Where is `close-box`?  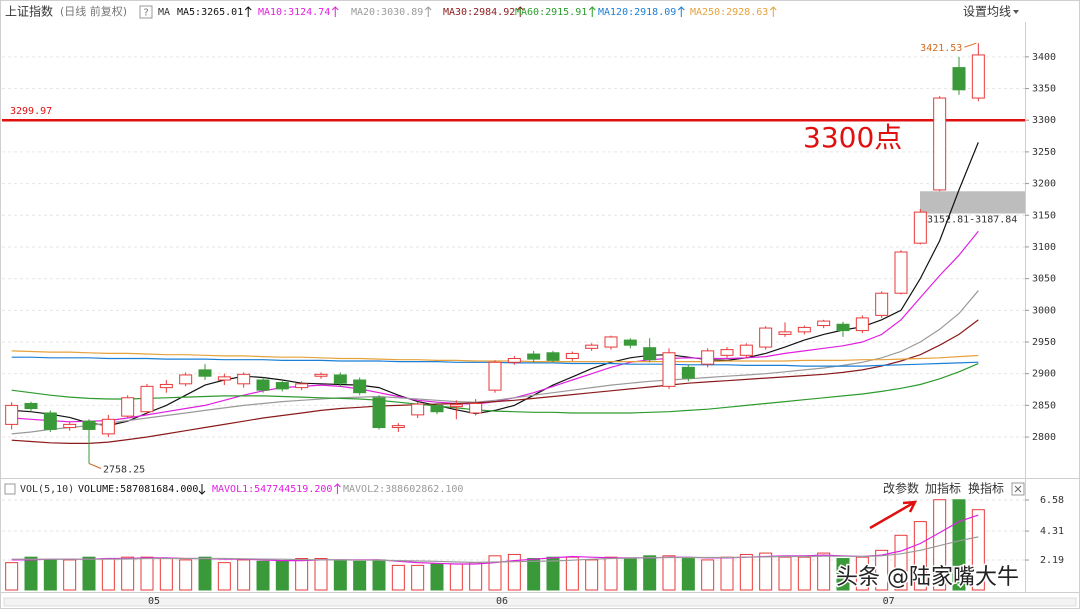
close-box is located at coordinates (1018, 489).